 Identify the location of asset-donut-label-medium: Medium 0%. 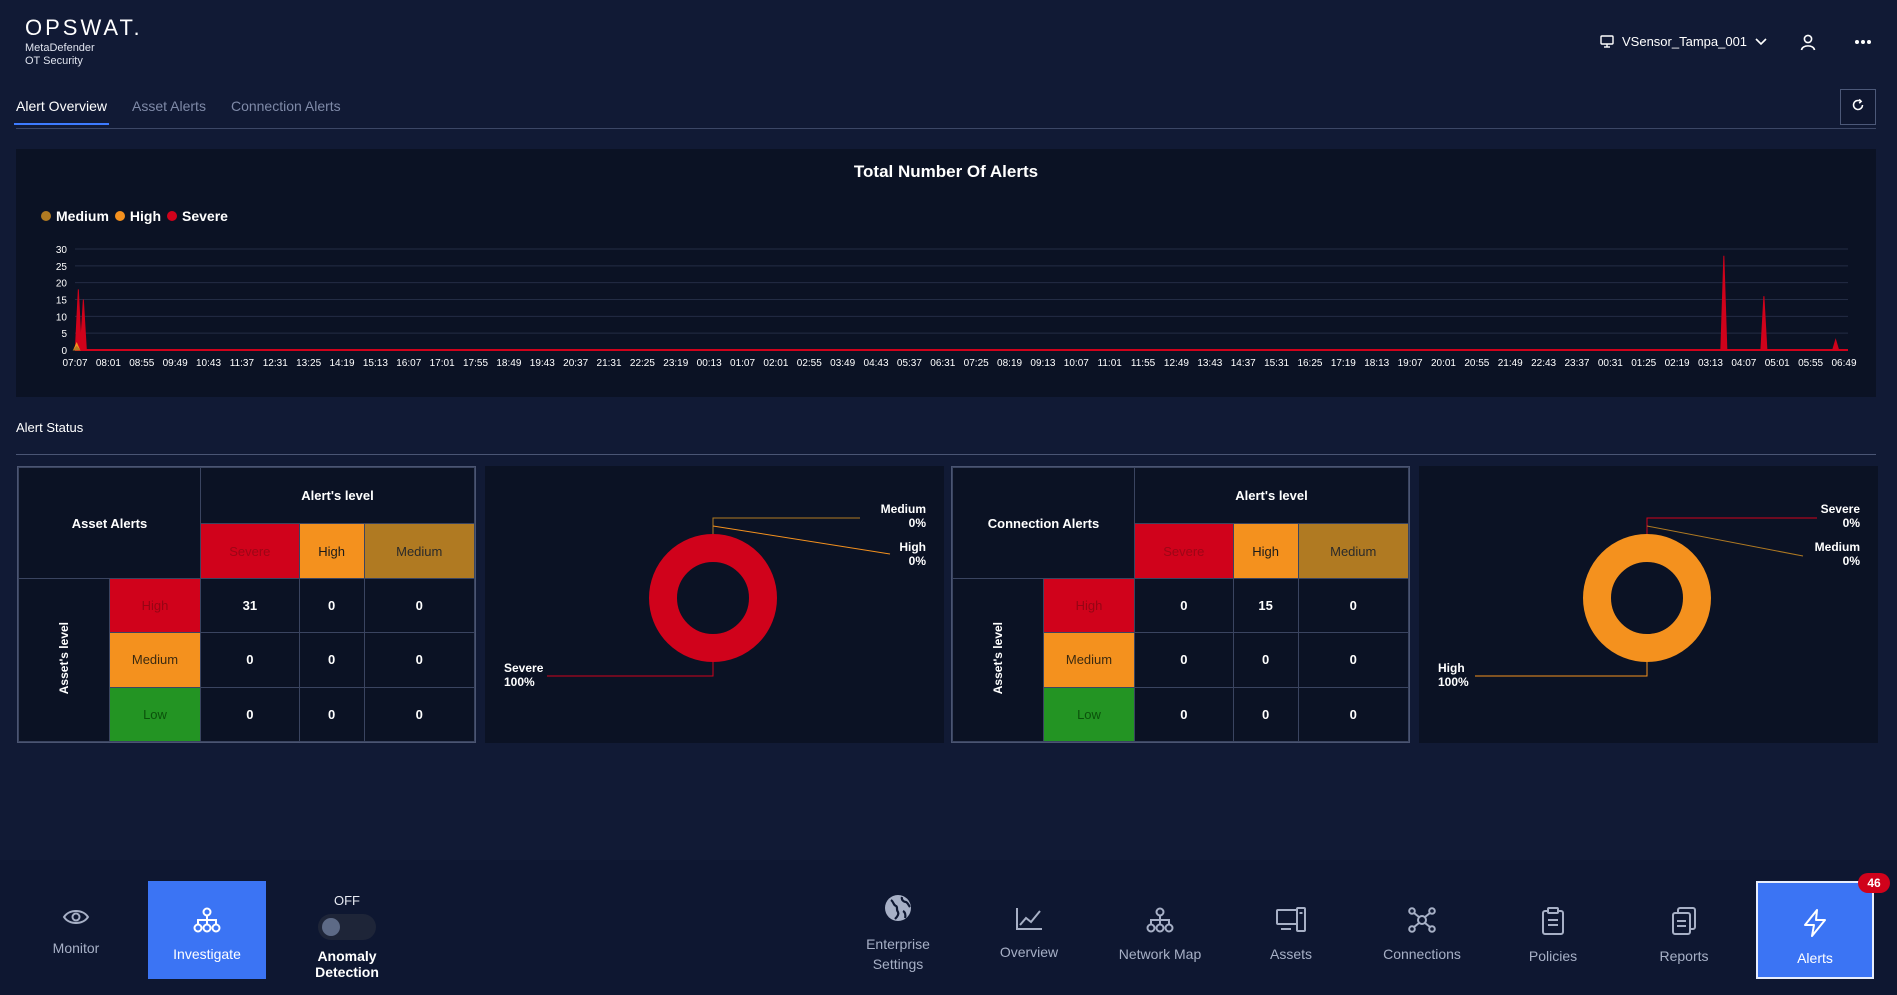
(903, 516).